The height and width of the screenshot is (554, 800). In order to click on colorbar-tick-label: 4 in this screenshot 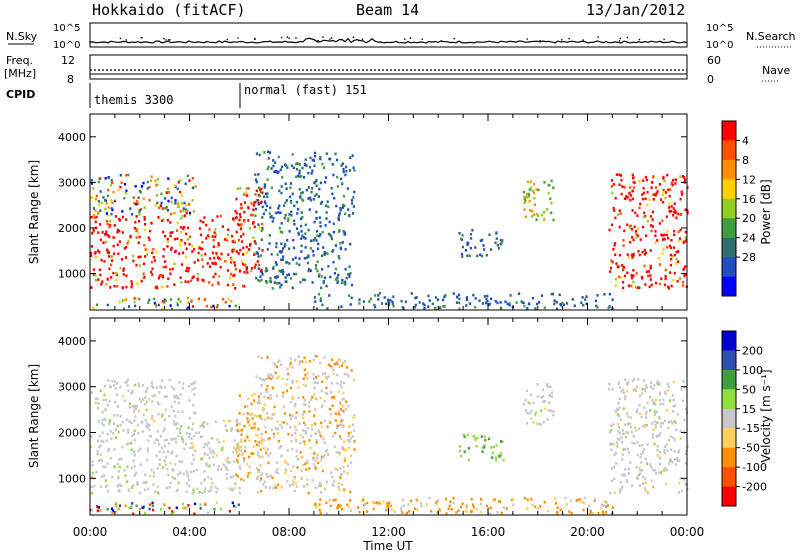, I will do `click(745, 140)`.